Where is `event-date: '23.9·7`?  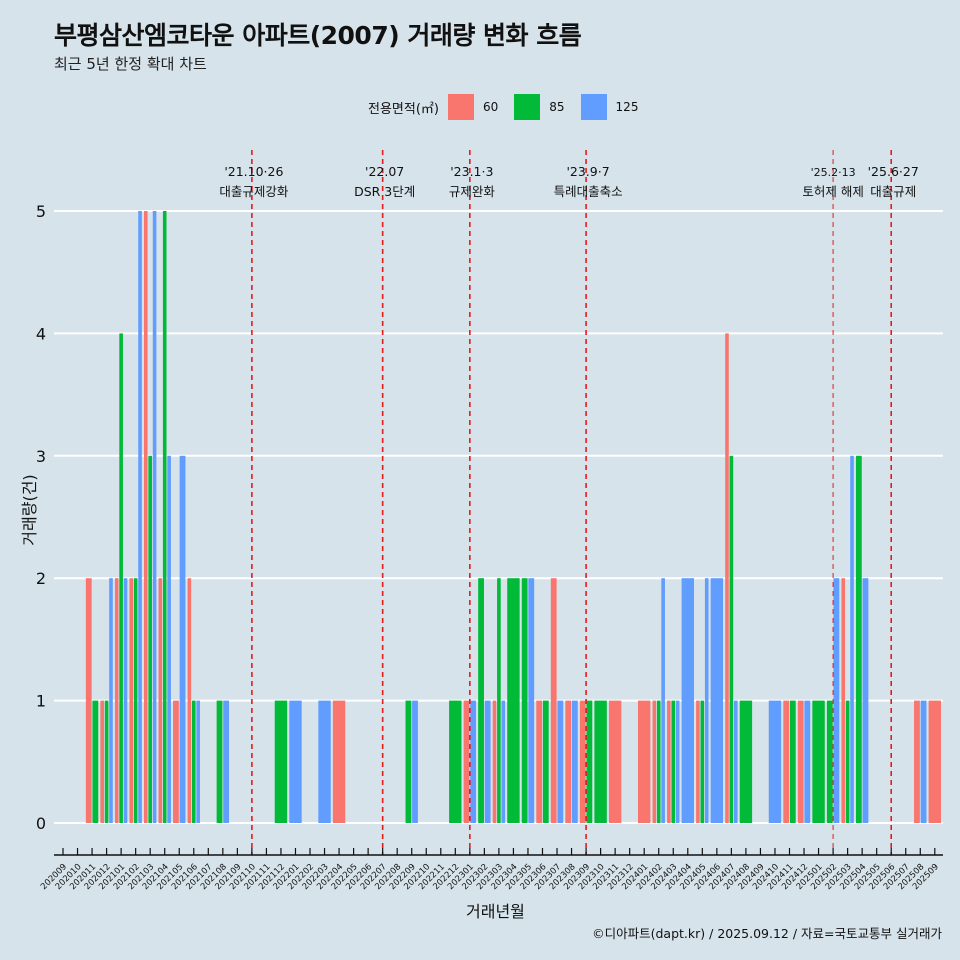 event-date: '23.9·7 is located at coordinates (587, 171).